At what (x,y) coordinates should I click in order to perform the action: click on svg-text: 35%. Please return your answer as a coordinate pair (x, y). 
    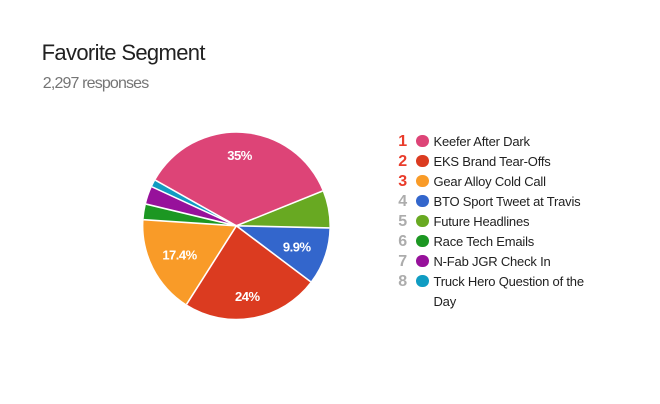
    Looking at the image, I should click on (239, 155).